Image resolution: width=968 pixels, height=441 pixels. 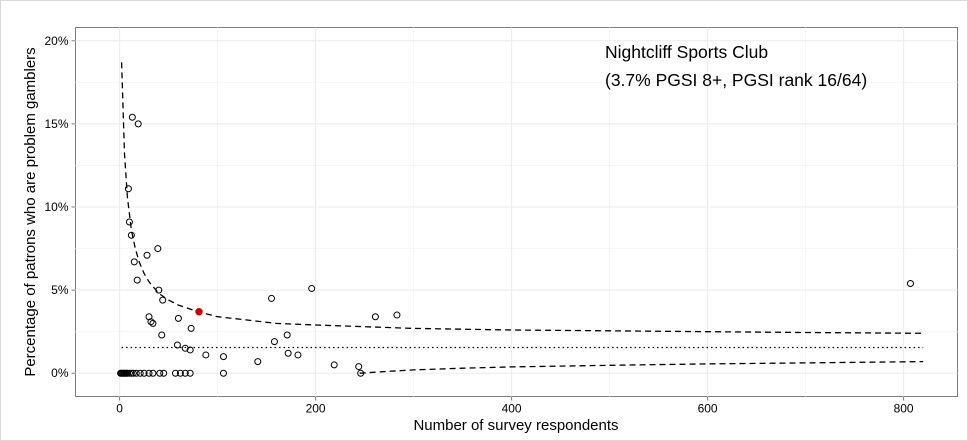 I want to click on y-tick-label: 10%, so click(x=56, y=207).